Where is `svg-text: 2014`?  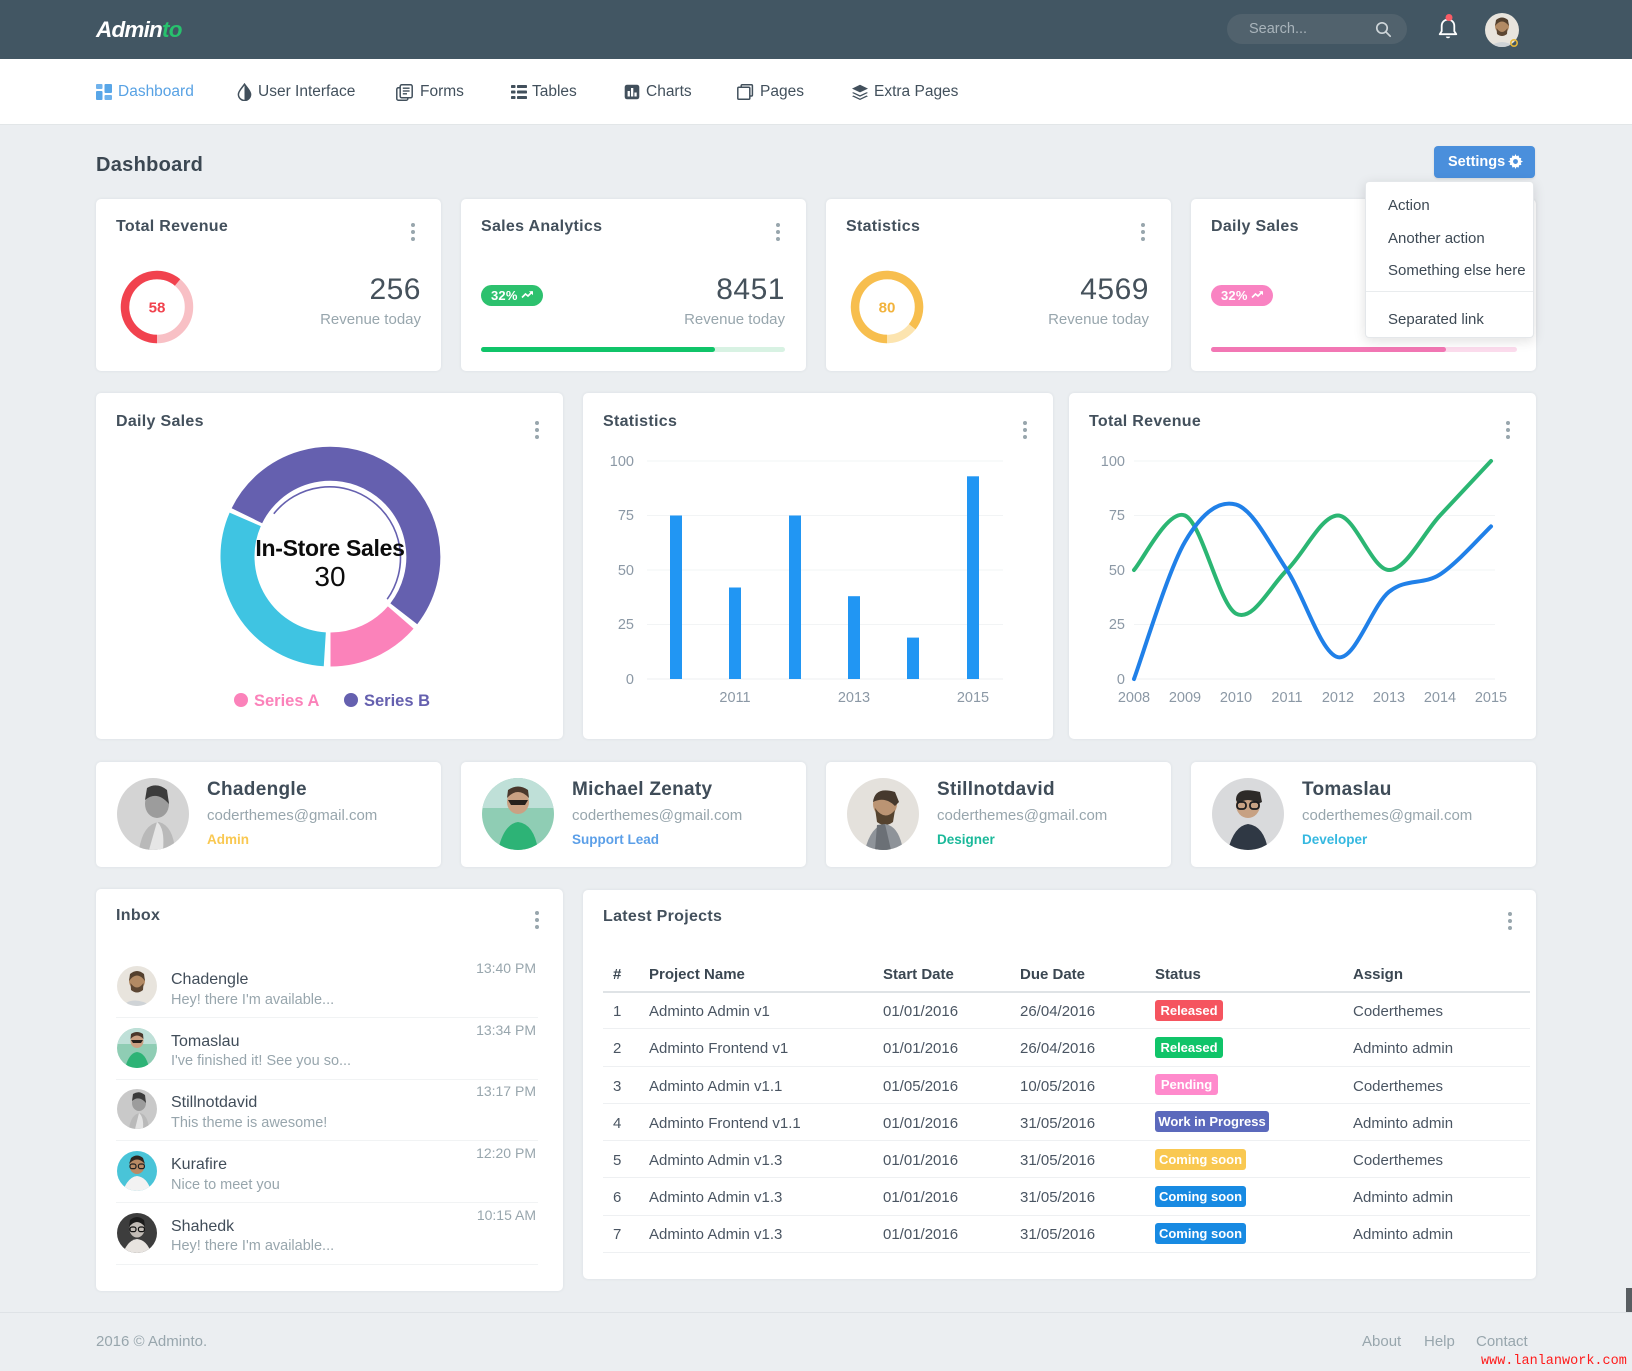
svg-text: 2014 is located at coordinates (1440, 698).